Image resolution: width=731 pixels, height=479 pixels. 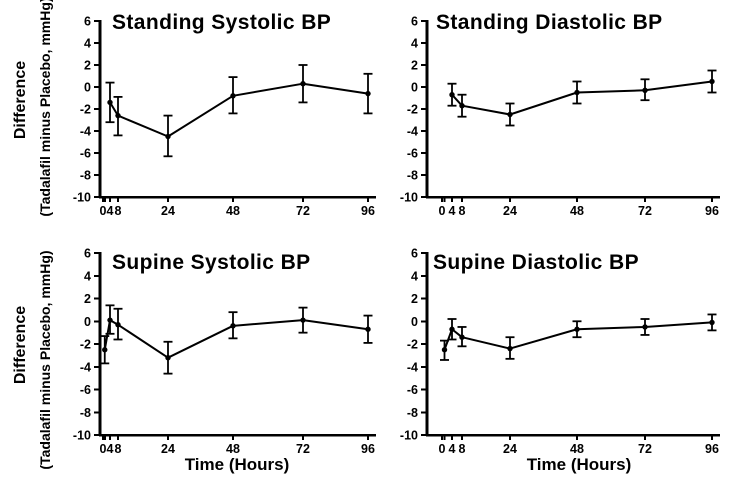 I want to click on x-axis-title-right: Time (Hours), so click(x=579, y=464).